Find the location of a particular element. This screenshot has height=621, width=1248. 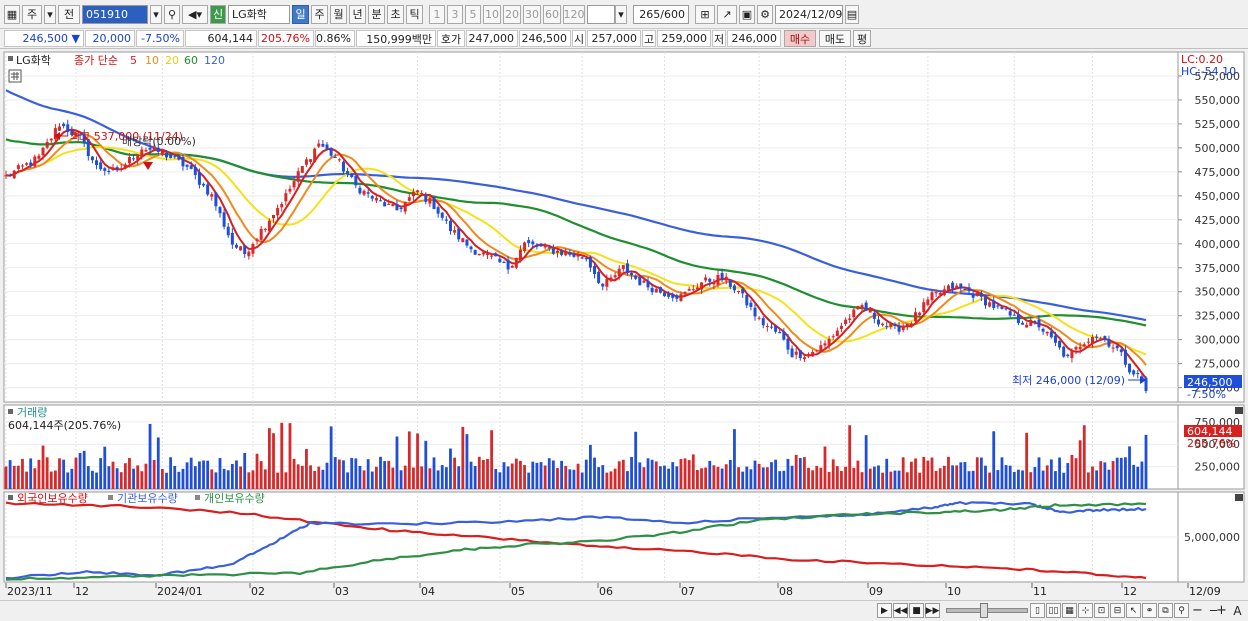

interval-custom-input is located at coordinates (601, 14).